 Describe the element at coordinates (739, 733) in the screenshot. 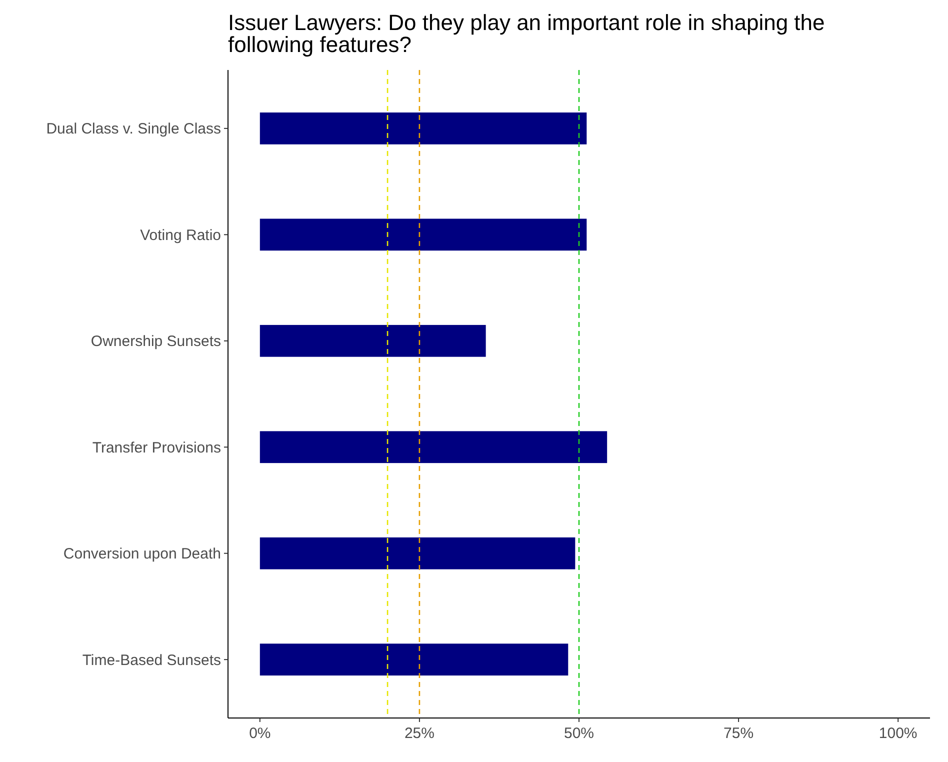

I see `x-tick-label: 75%` at that location.